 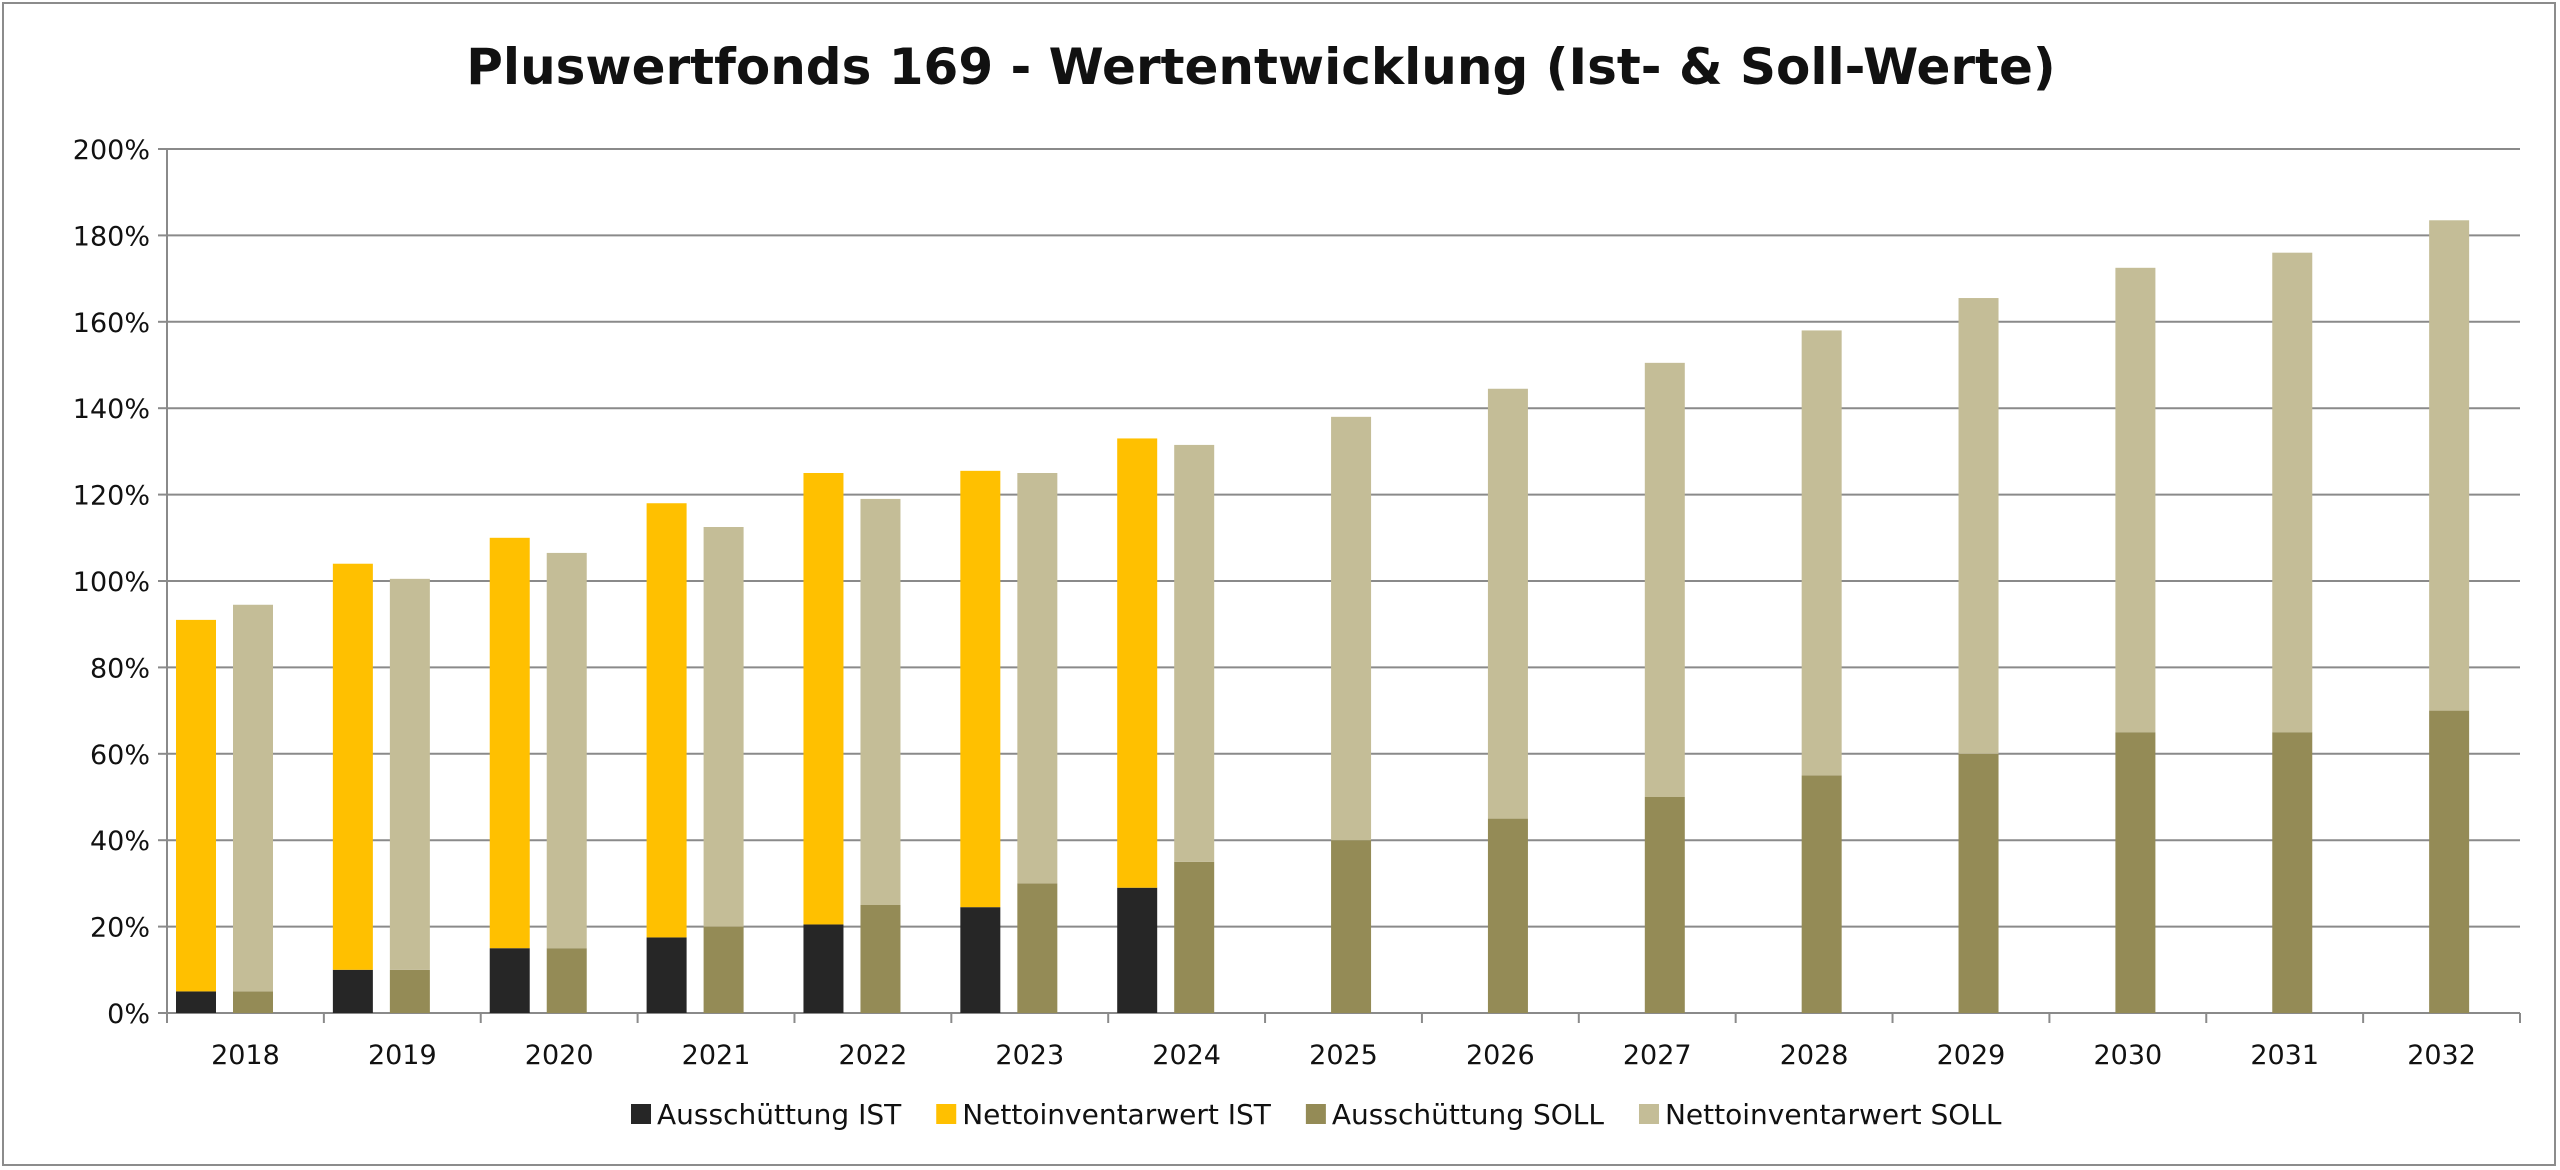 What do you see at coordinates (253, 1002) in the screenshot?
I see `bar-aussch-ttung-soll-2018` at bounding box center [253, 1002].